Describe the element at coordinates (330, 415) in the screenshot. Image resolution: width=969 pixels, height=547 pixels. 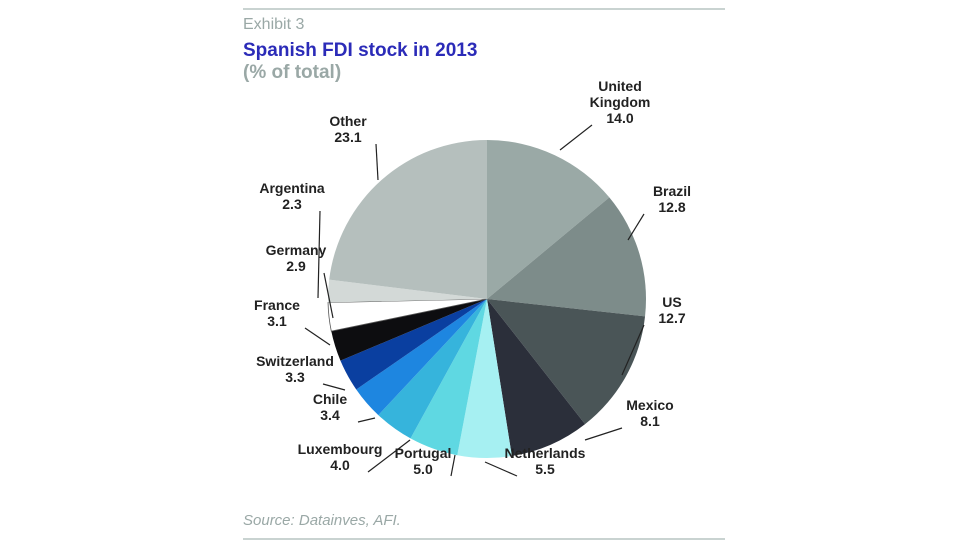
I see `data-label-value: 3.4` at that location.